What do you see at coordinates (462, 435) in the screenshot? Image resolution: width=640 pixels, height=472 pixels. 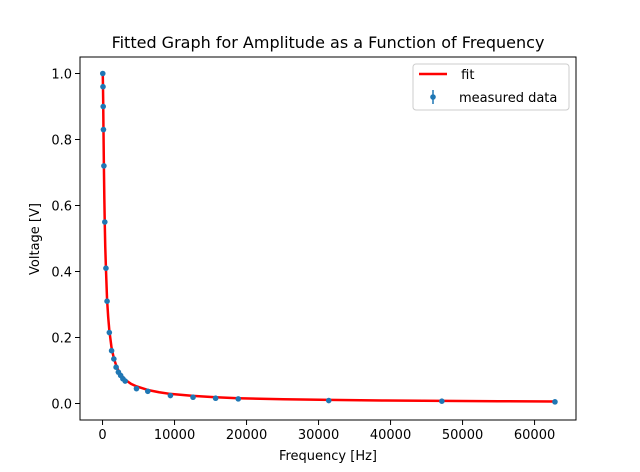 I see `x-tick-label: 50000` at bounding box center [462, 435].